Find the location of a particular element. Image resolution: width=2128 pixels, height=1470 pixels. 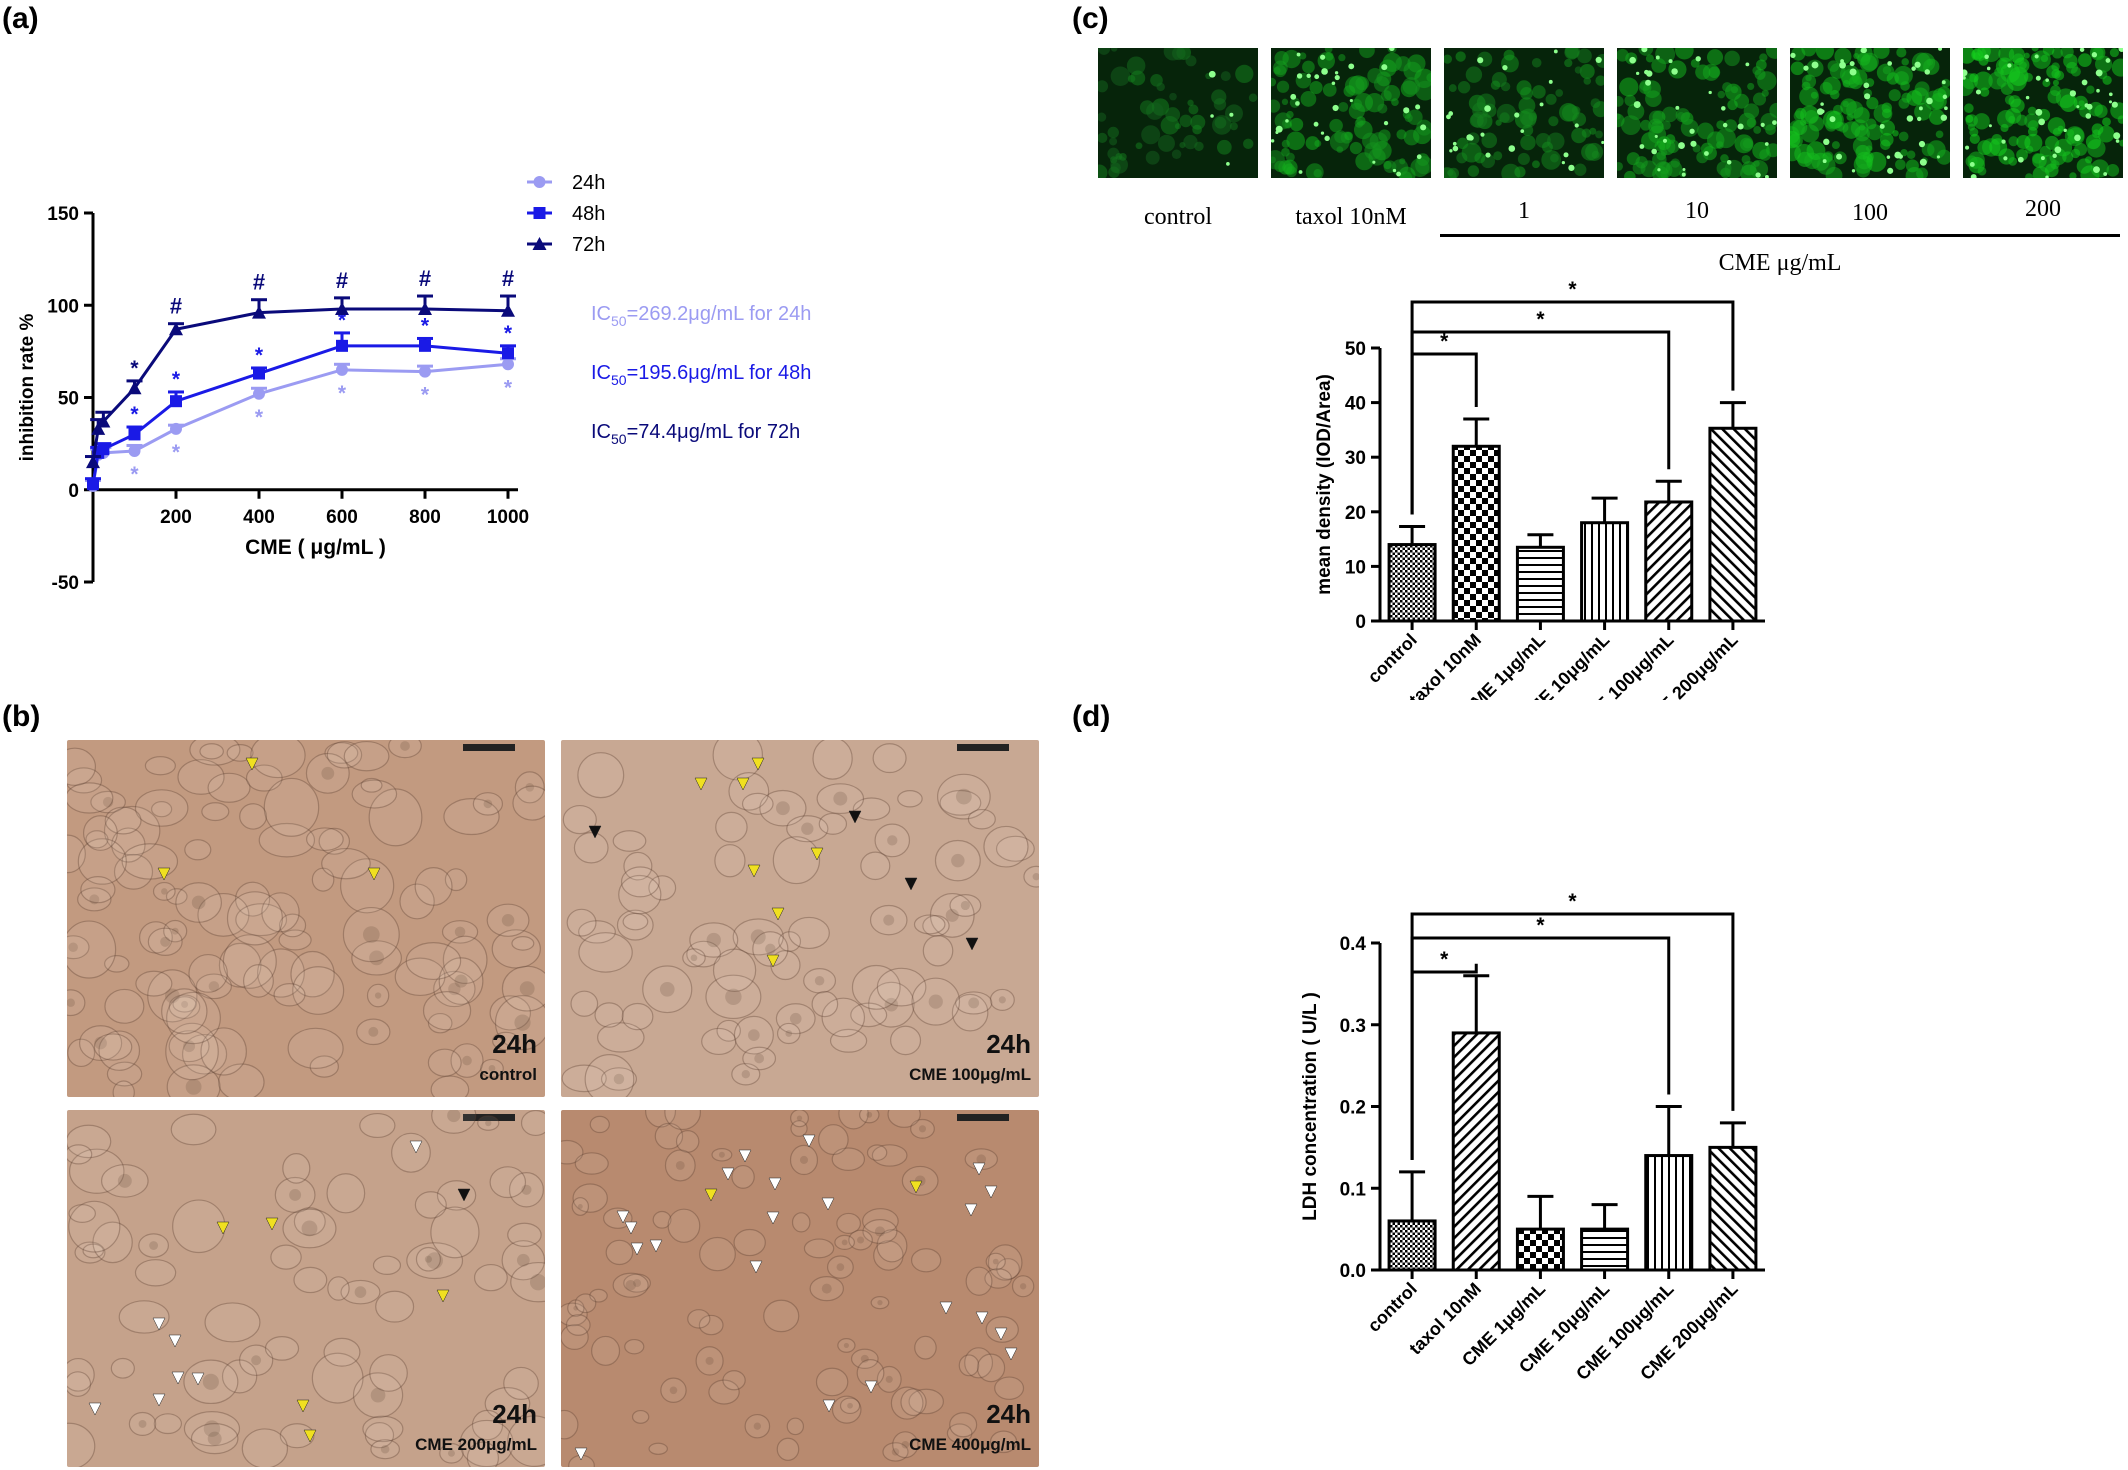

y-tick-label: 20 is located at coordinates (1355, 513).